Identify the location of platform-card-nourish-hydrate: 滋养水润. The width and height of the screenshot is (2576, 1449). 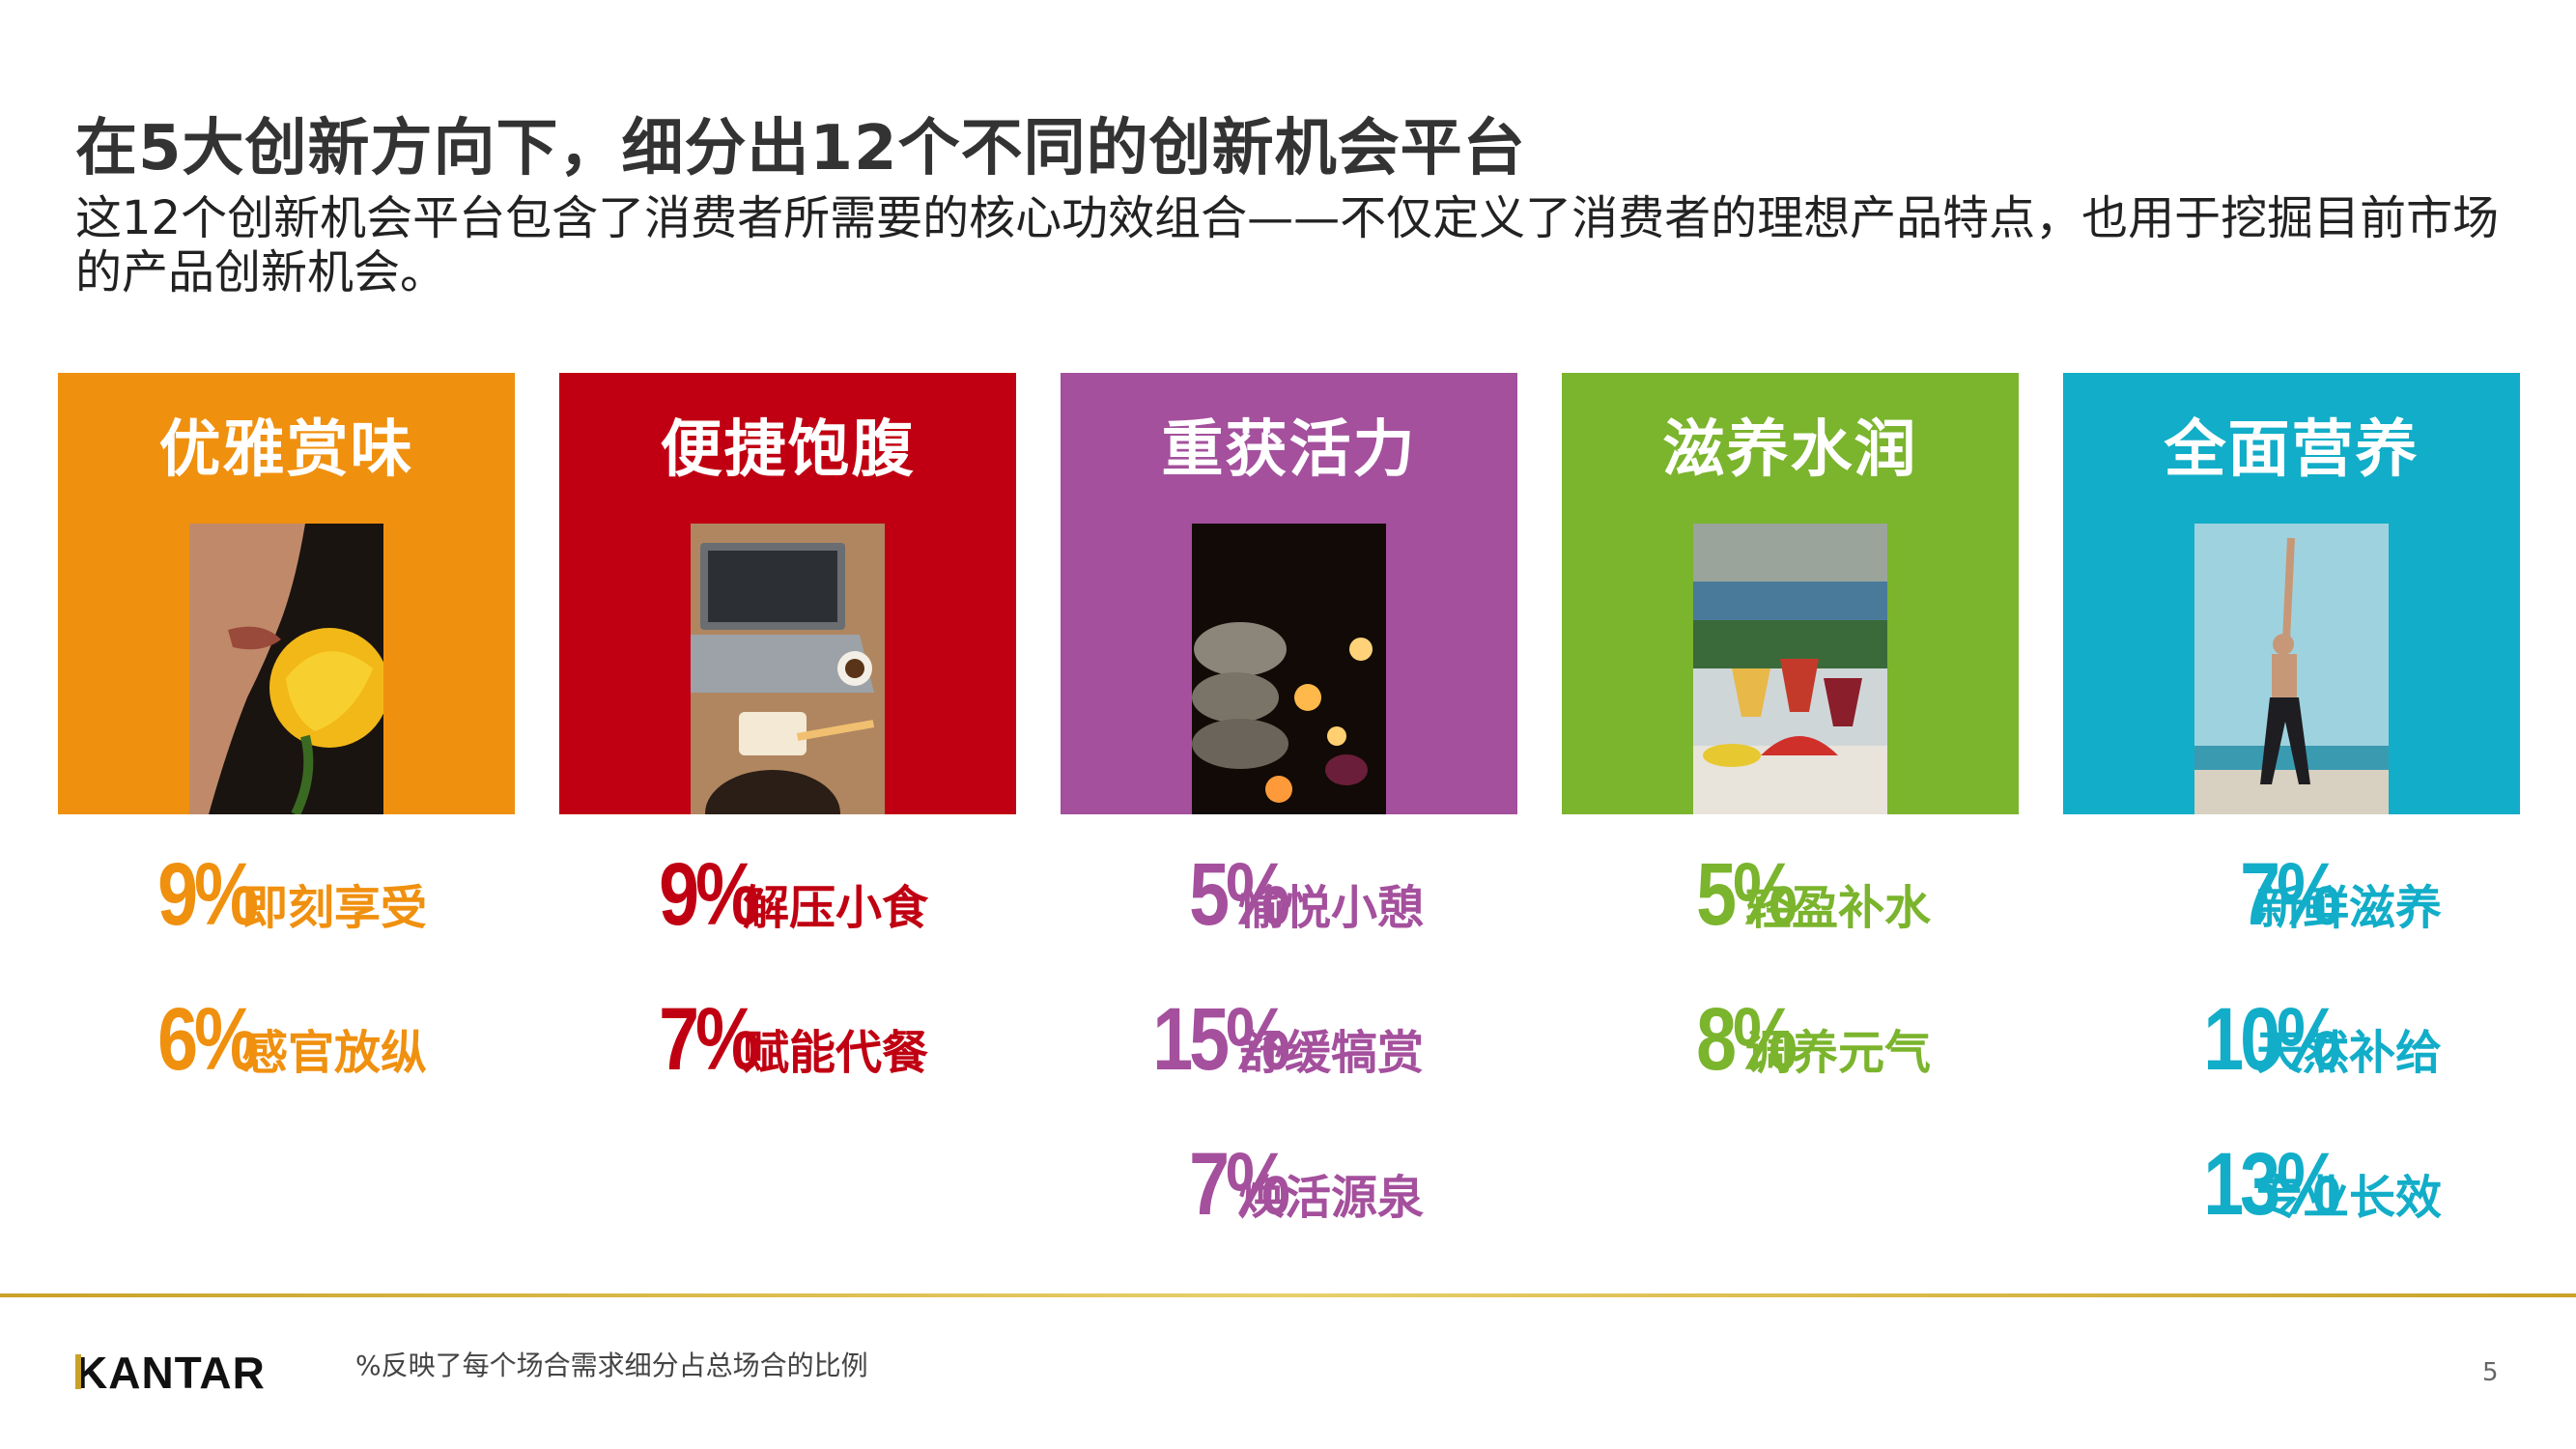
(1790, 593).